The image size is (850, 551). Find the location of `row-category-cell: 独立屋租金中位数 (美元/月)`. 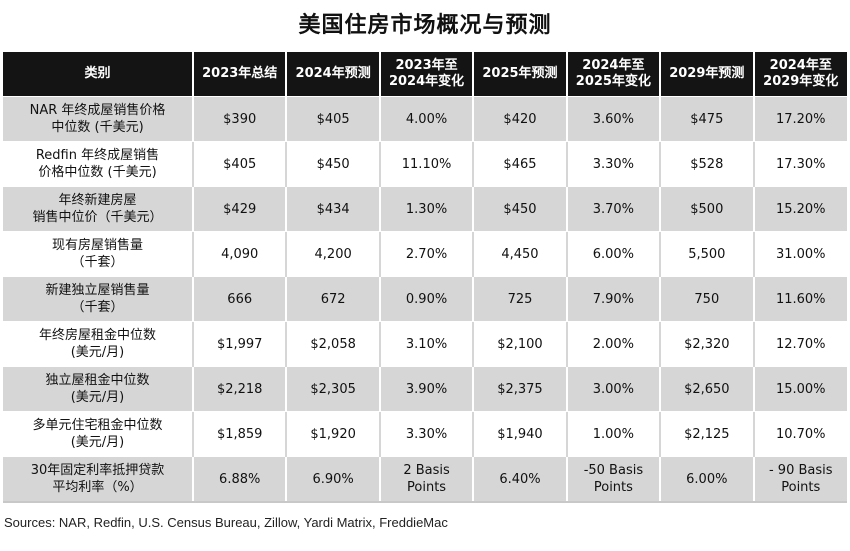

row-category-cell: 独立屋租金中位数 (美元/月) is located at coordinates (98, 389).